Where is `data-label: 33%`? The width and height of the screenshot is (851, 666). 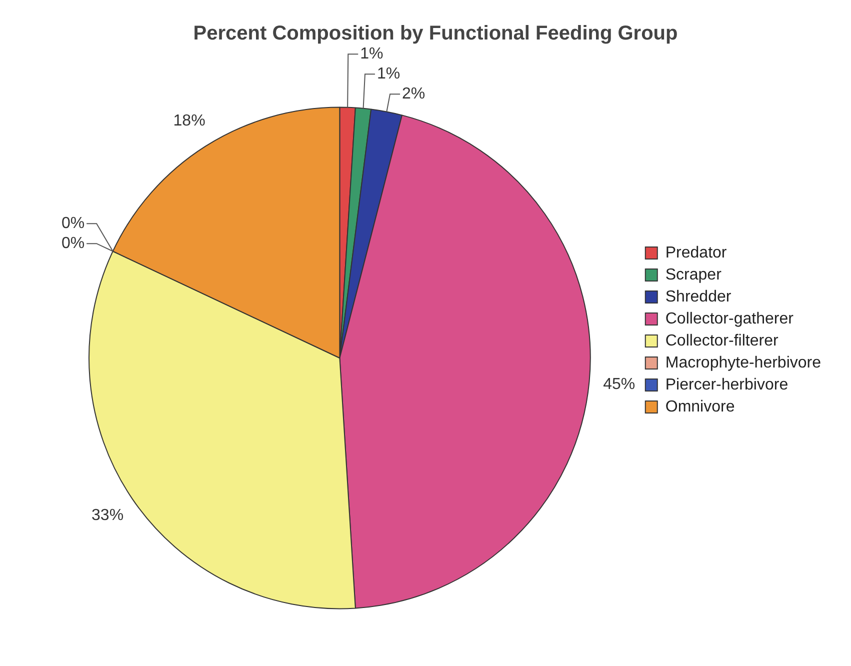 data-label: 33% is located at coordinates (108, 515).